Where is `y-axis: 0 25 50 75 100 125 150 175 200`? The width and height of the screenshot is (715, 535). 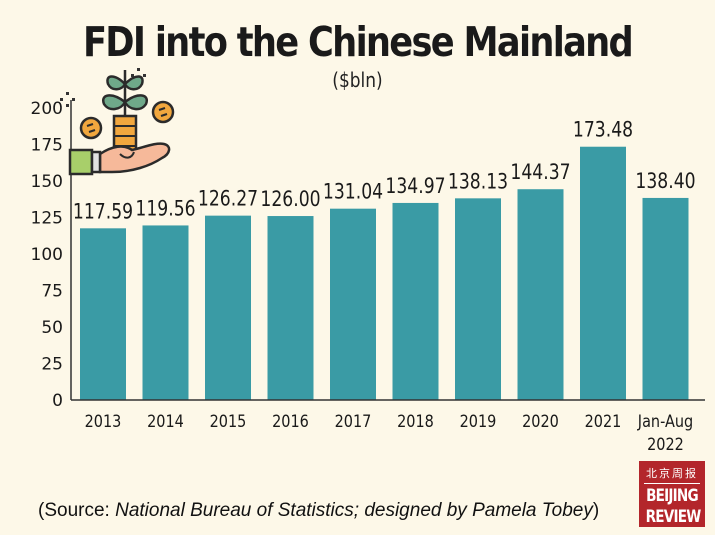 y-axis: 0 25 50 75 100 125 150 175 200 is located at coordinates (51, 255).